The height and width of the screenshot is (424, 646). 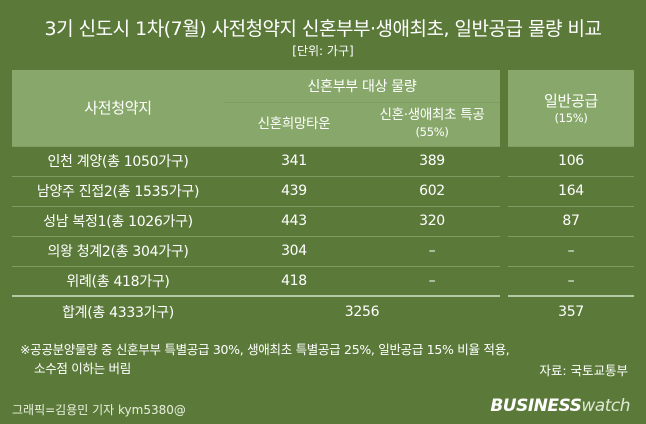 What do you see at coordinates (118, 251) in the screenshot?
I see `row-name: 의왕 청계2(총 304가구)` at bounding box center [118, 251].